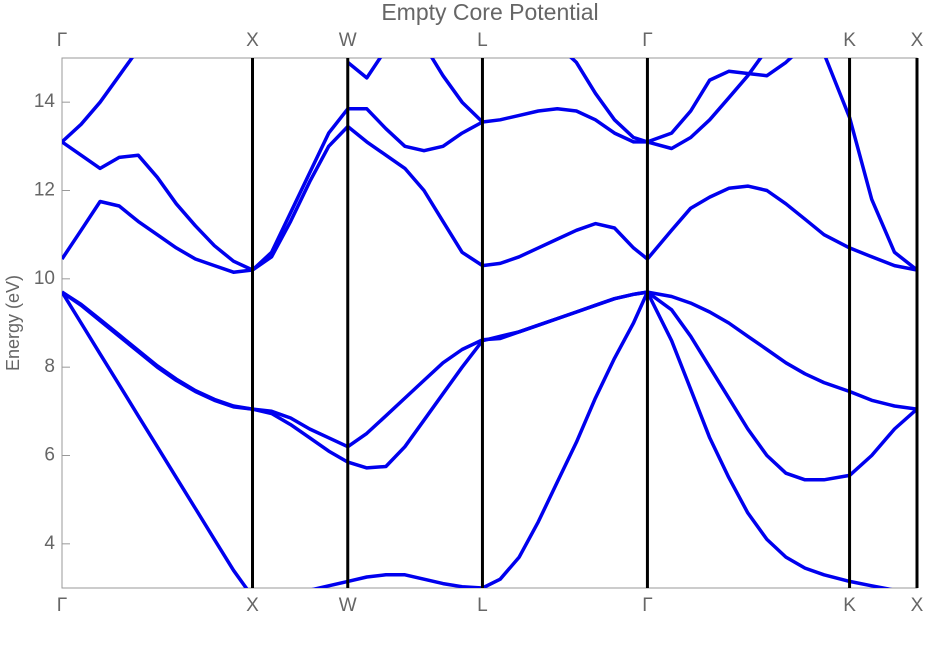 This screenshot has height=652, width=926. What do you see at coordinates (44, 190) in the screenshot?
I see `y-tick-label: 12` at bounding box center [44, 190].